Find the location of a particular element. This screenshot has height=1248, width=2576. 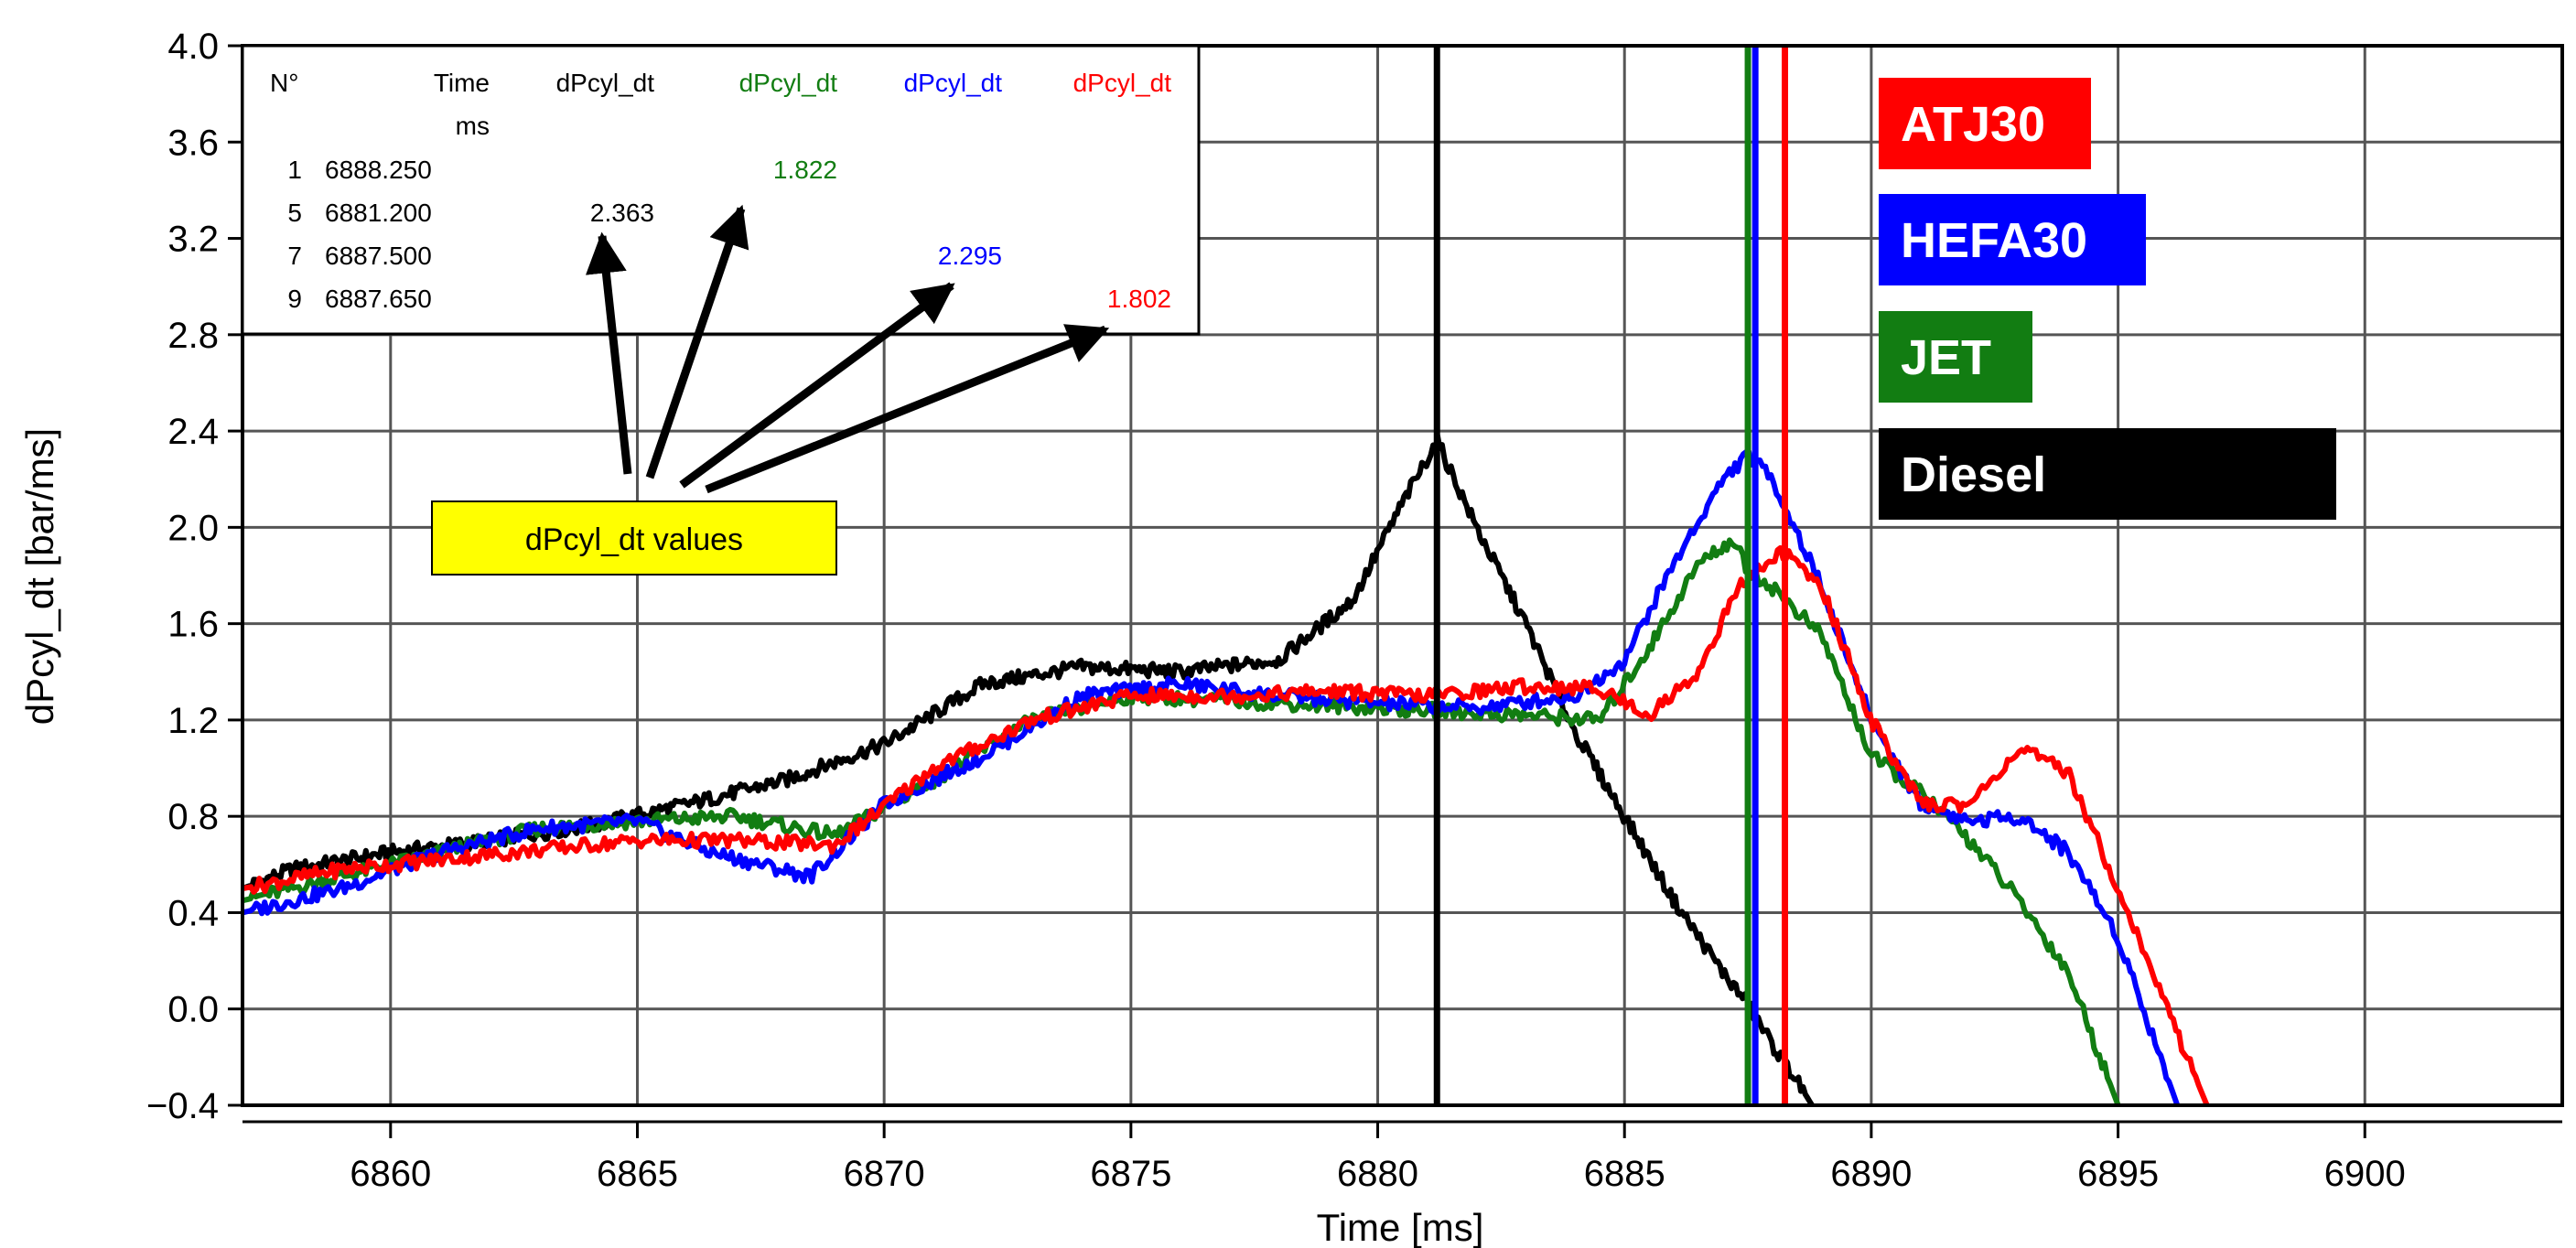

x-tick-label: 6860 is located at coordinates (391, 1174).